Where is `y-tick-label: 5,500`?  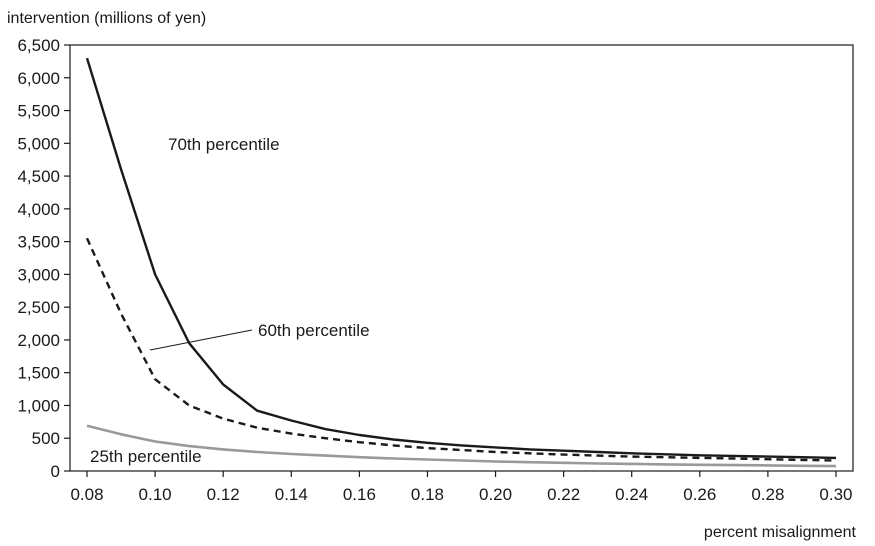 y-tick-label: 5,500 is located at coordinates (38, 111).